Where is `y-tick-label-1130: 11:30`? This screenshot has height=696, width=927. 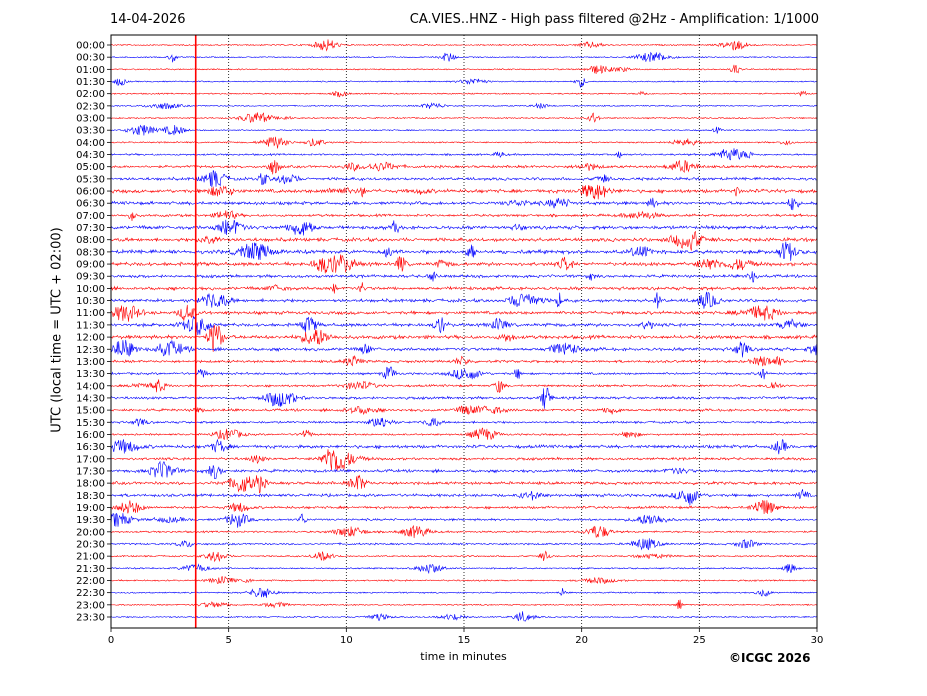 y-tick-label-1130: 11:30 is located at coordinates (90, 325).